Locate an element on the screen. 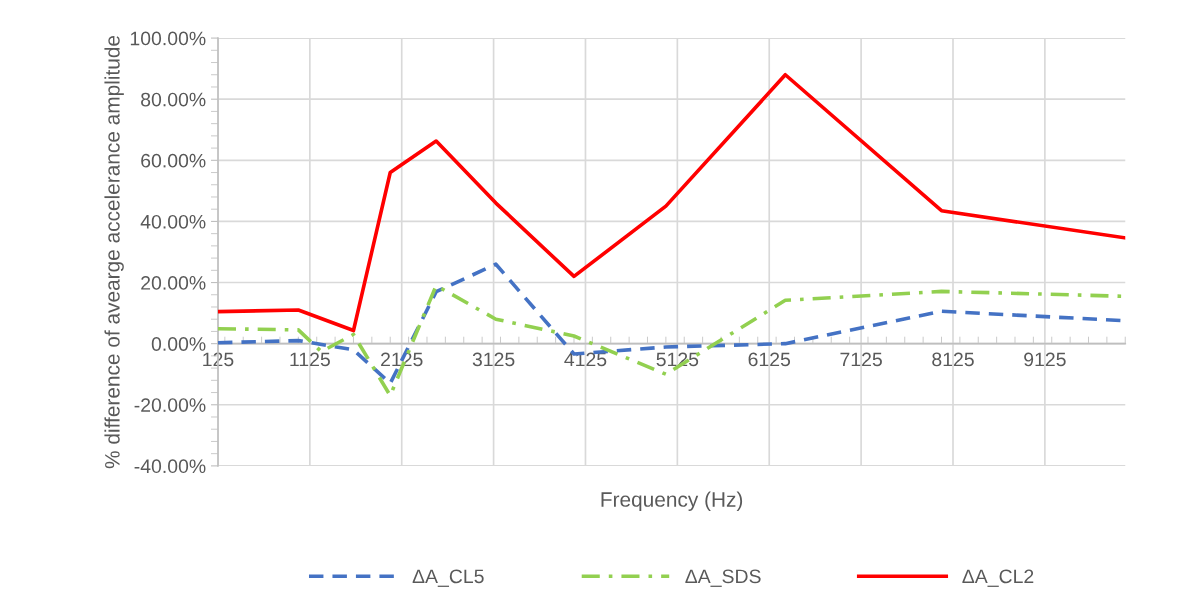 This screenshot has width=1182, height=595. x-tick-label: 7125 is located at coordinates (861, 359).